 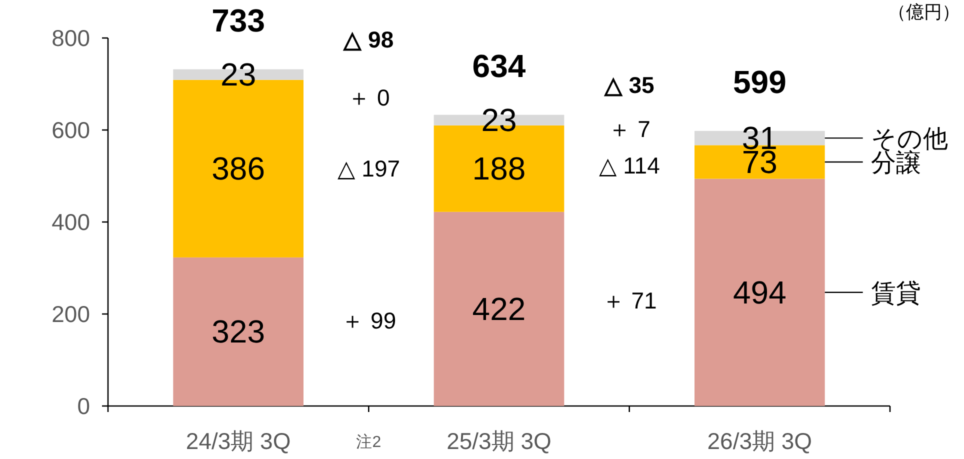 What do you see at coordinates (499, 441) in the screenshot?
I see `x-tick: 25/3期 3Q` at bounding box center [499, 441].